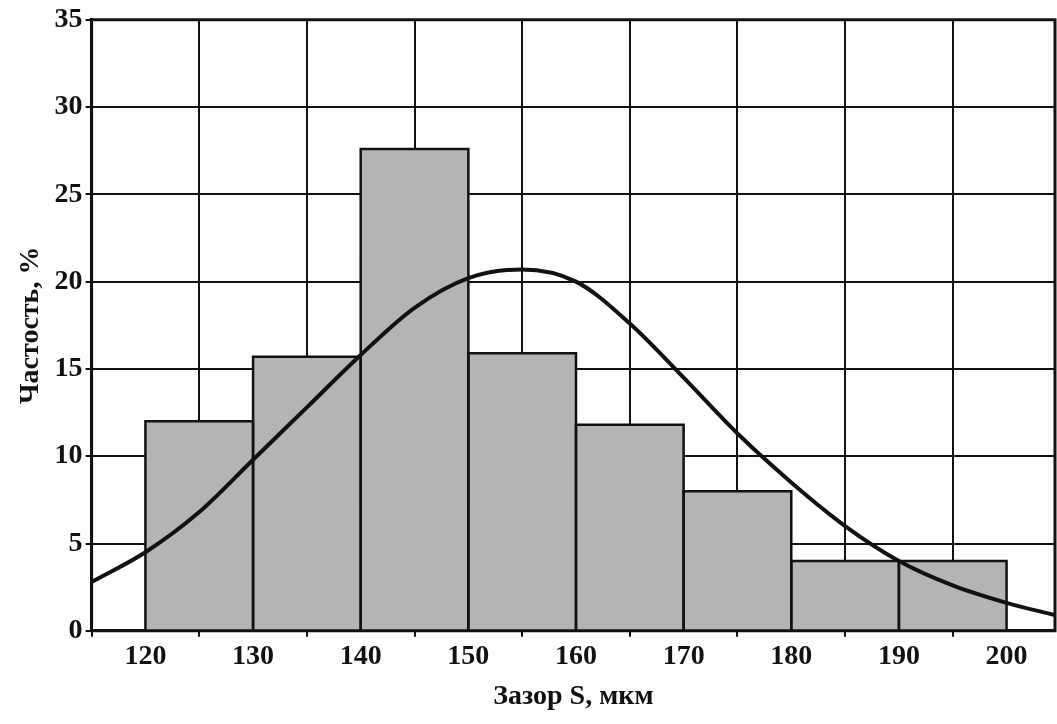 This screenshot has width=1057, height=724. What do you see at coordinates (253, 654) in the screenshot?
I see `x-tick-label: 130` at bounding box center [253, 654].